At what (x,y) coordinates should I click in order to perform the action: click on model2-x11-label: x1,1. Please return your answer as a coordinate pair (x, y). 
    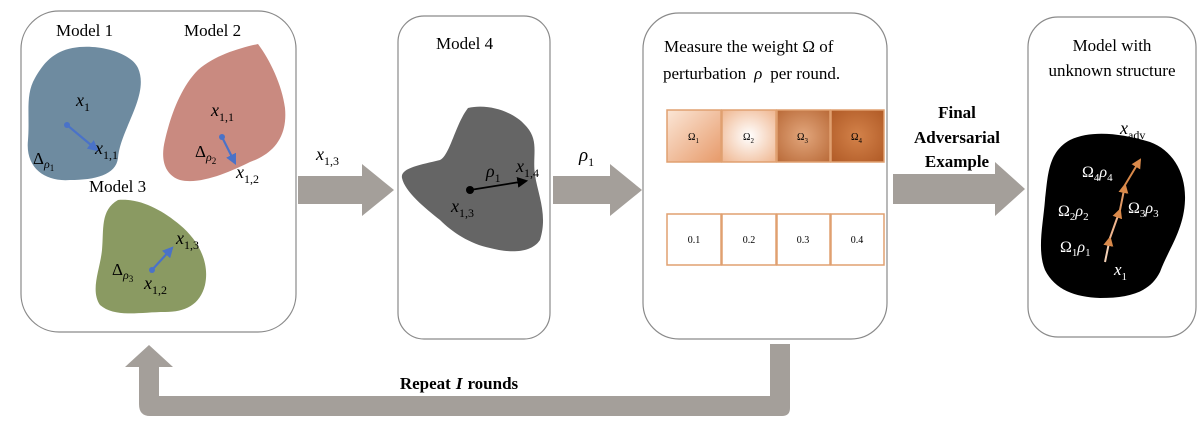
    Looking at the image, I should click on (222, 112).